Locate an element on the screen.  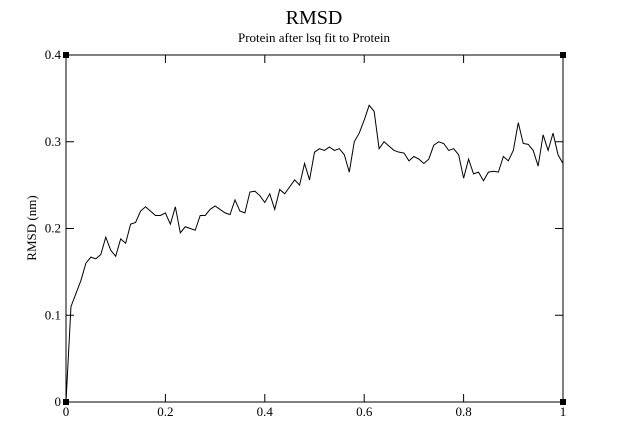
y-tick-label: 0.2 is located at coordinates (53, 228).